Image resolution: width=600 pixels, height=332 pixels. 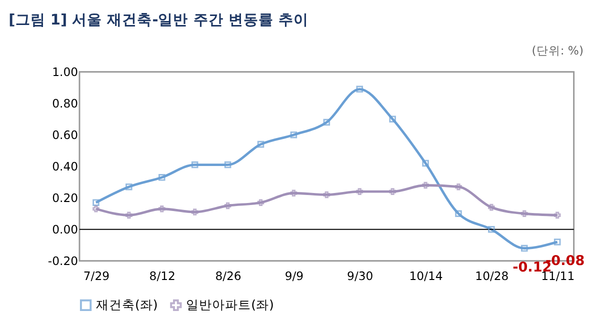 I want to click on y-tick-label: 0.80, so click(x=65, y=103).